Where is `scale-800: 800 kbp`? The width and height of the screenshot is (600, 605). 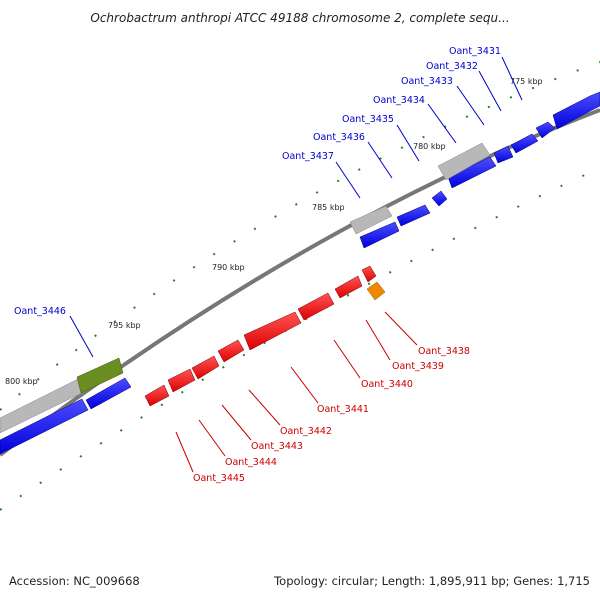 scale-800: 800 kbp is located at coordinates (21, 381).